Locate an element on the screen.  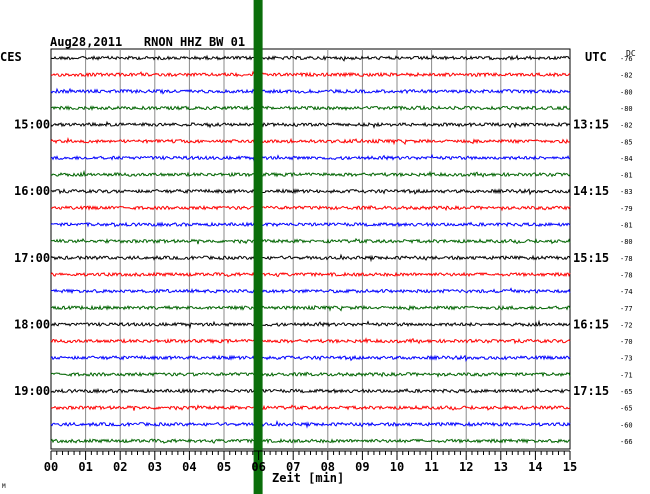
x-tick-label-01: 01 is located at coordinates (85, 467).